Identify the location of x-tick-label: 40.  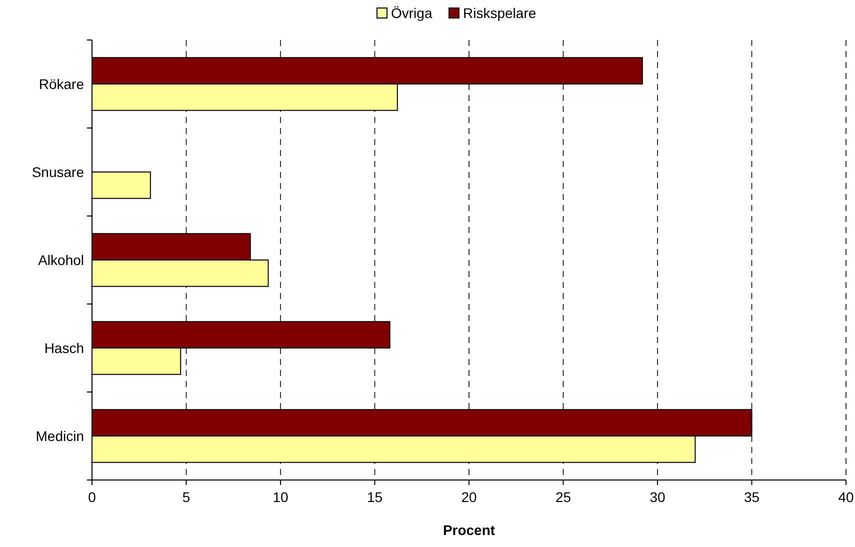
(846, 497).